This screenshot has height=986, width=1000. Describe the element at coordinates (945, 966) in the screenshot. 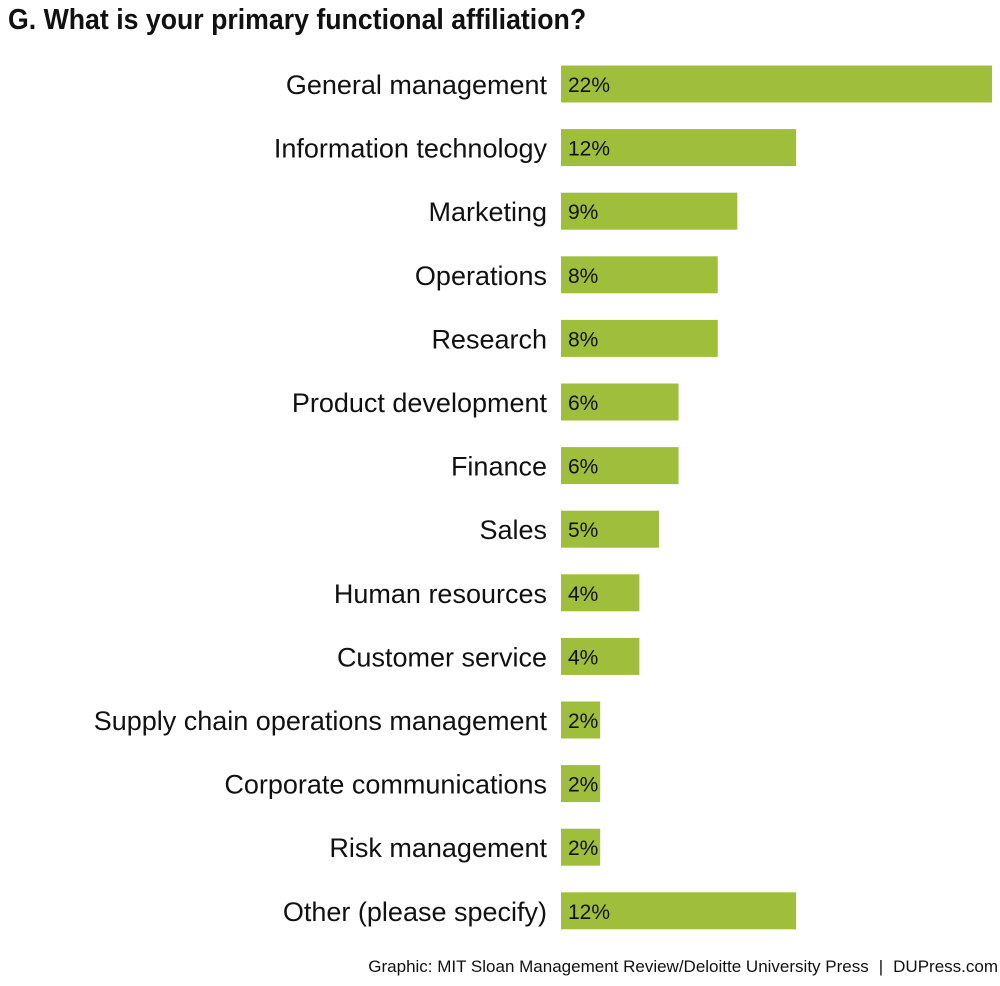

I see `footer-site: DUPress.com` at that location.